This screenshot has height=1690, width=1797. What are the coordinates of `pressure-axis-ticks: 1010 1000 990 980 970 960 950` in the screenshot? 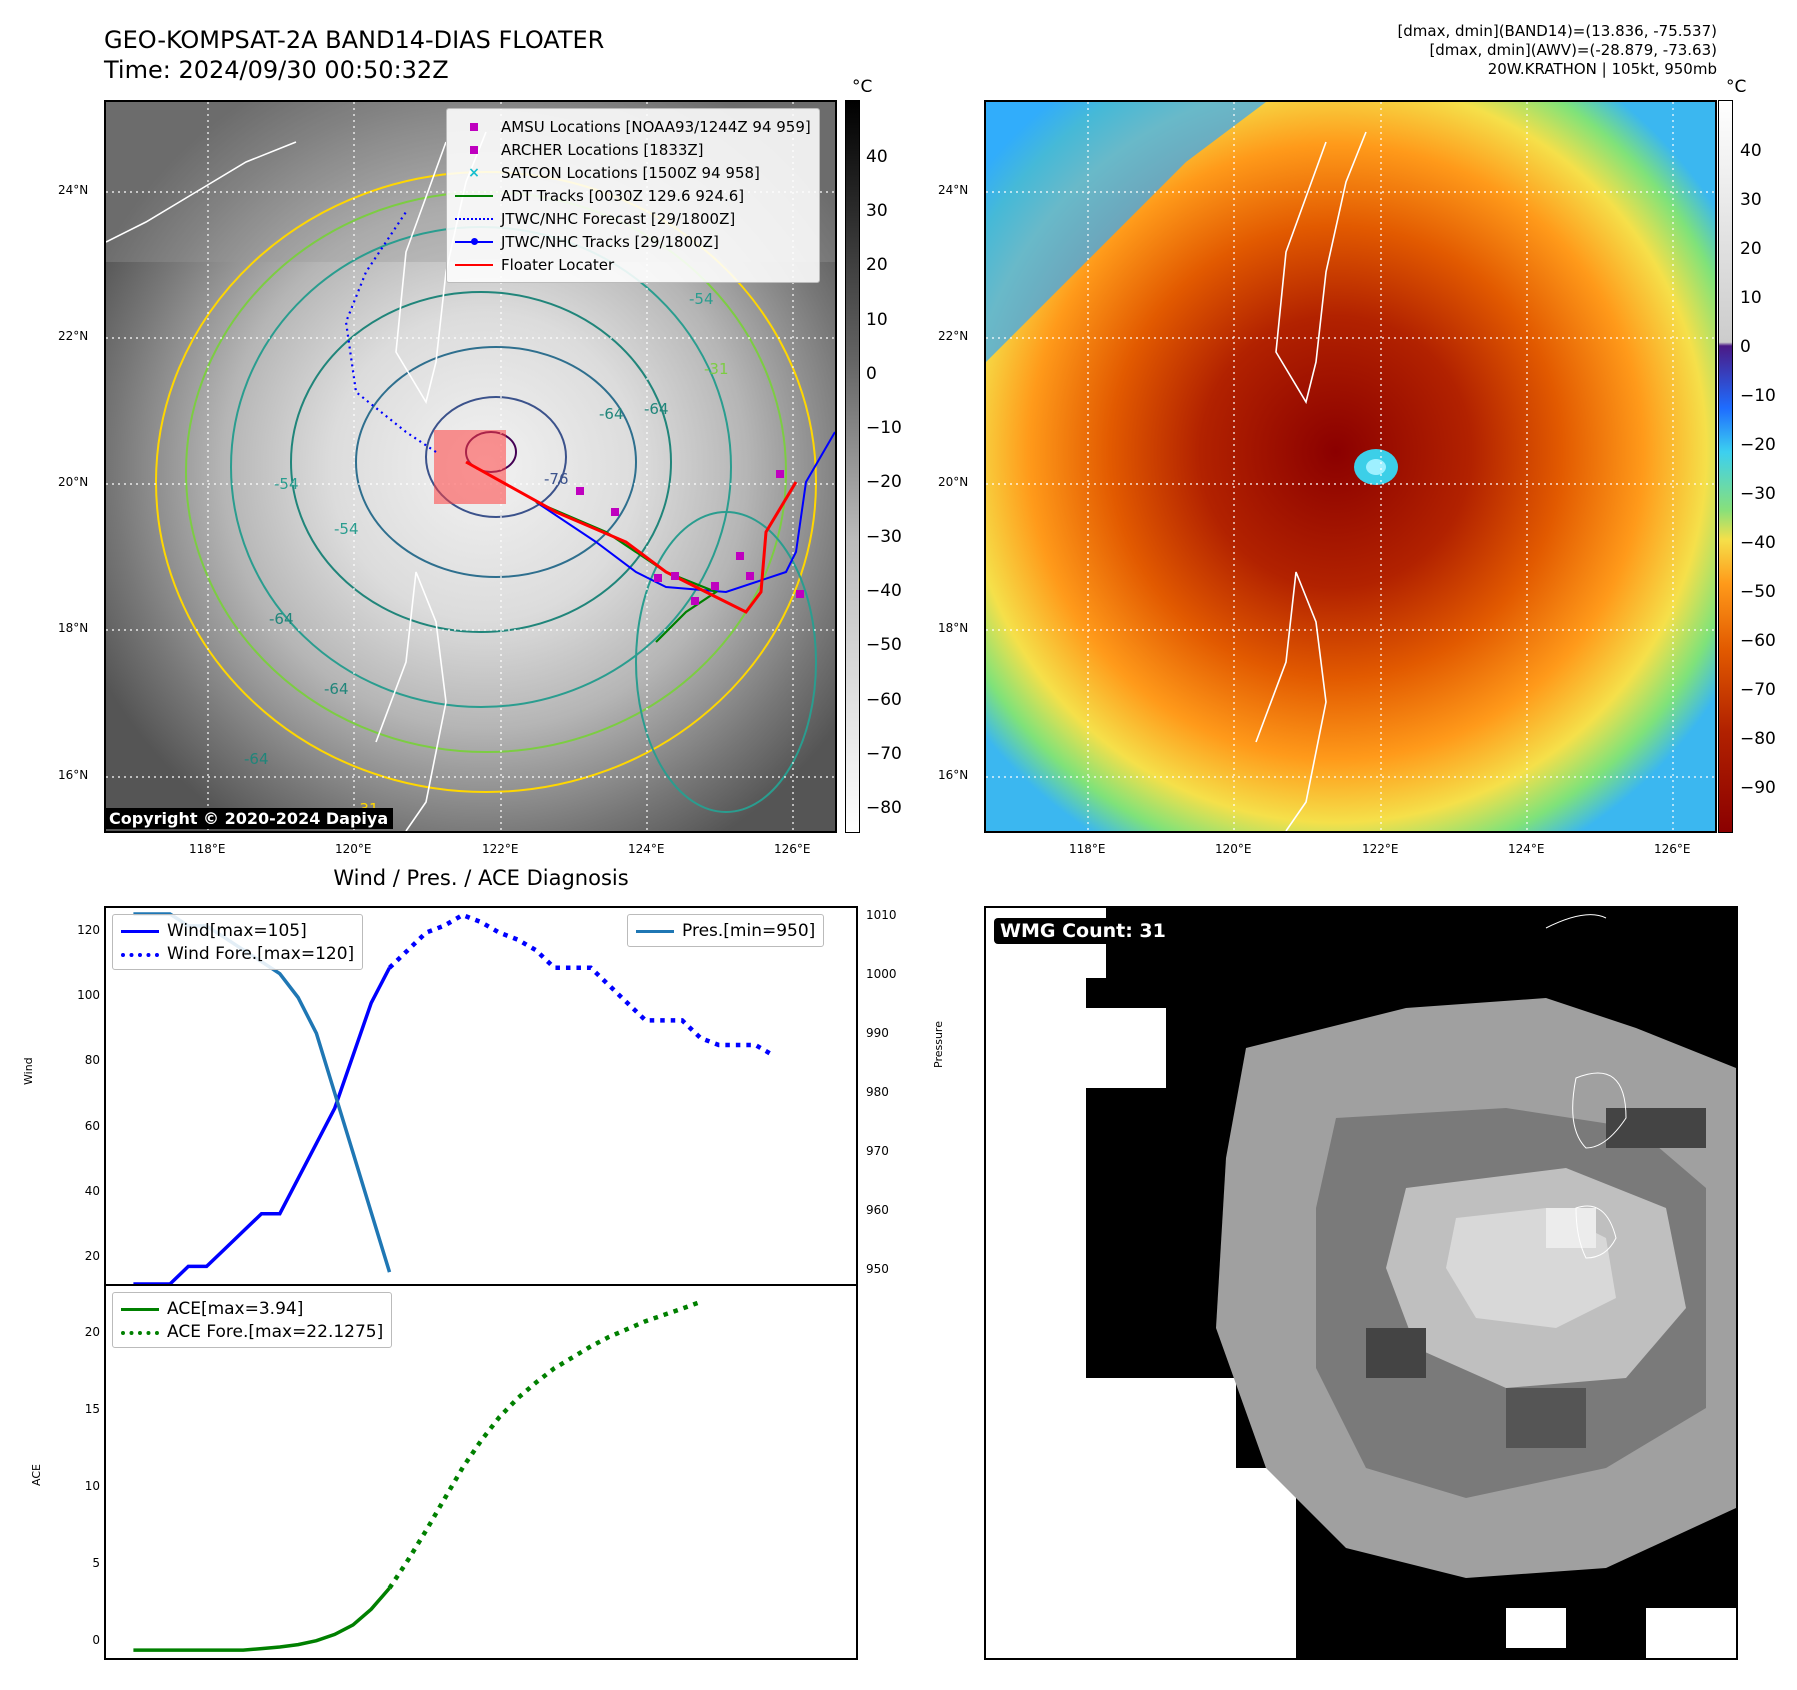 It's located at (891, 1096).